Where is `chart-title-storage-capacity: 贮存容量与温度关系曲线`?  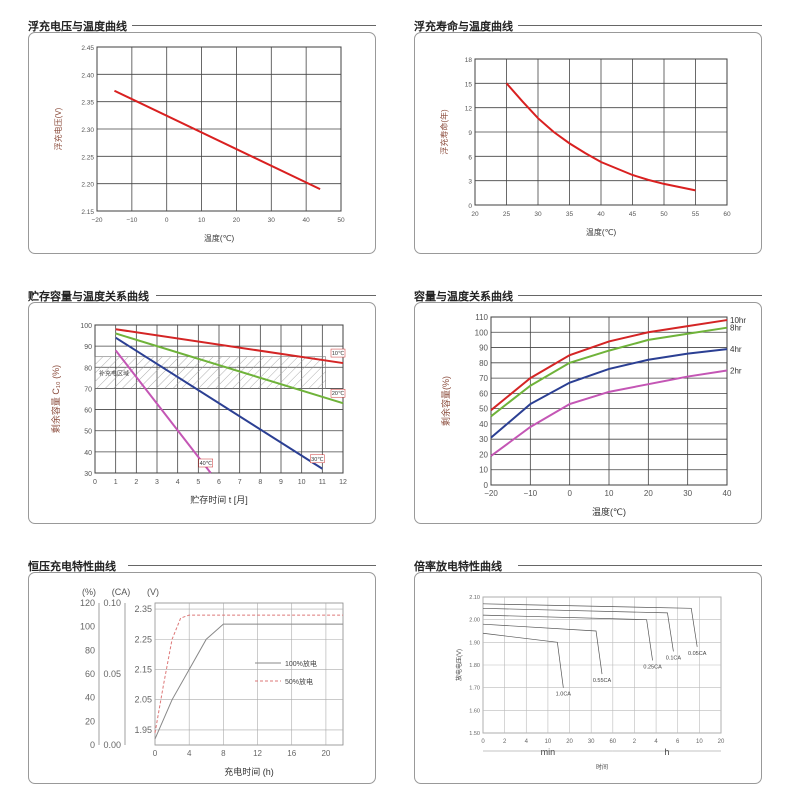
chart-title-storage-capacity: 贮存容量与温度关系曲线 is located at coordinates (88, 297).